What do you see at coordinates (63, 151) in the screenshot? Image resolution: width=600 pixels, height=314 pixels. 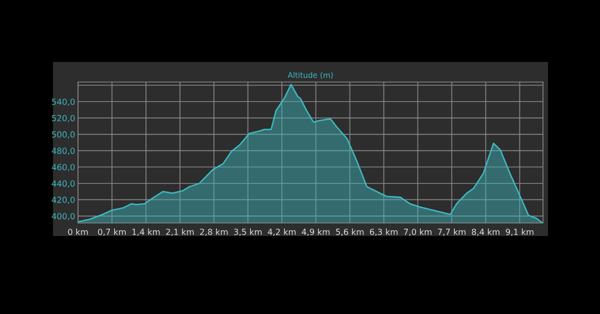 I see `y-tick-label: 480,0` at bounding box center [63, 151].